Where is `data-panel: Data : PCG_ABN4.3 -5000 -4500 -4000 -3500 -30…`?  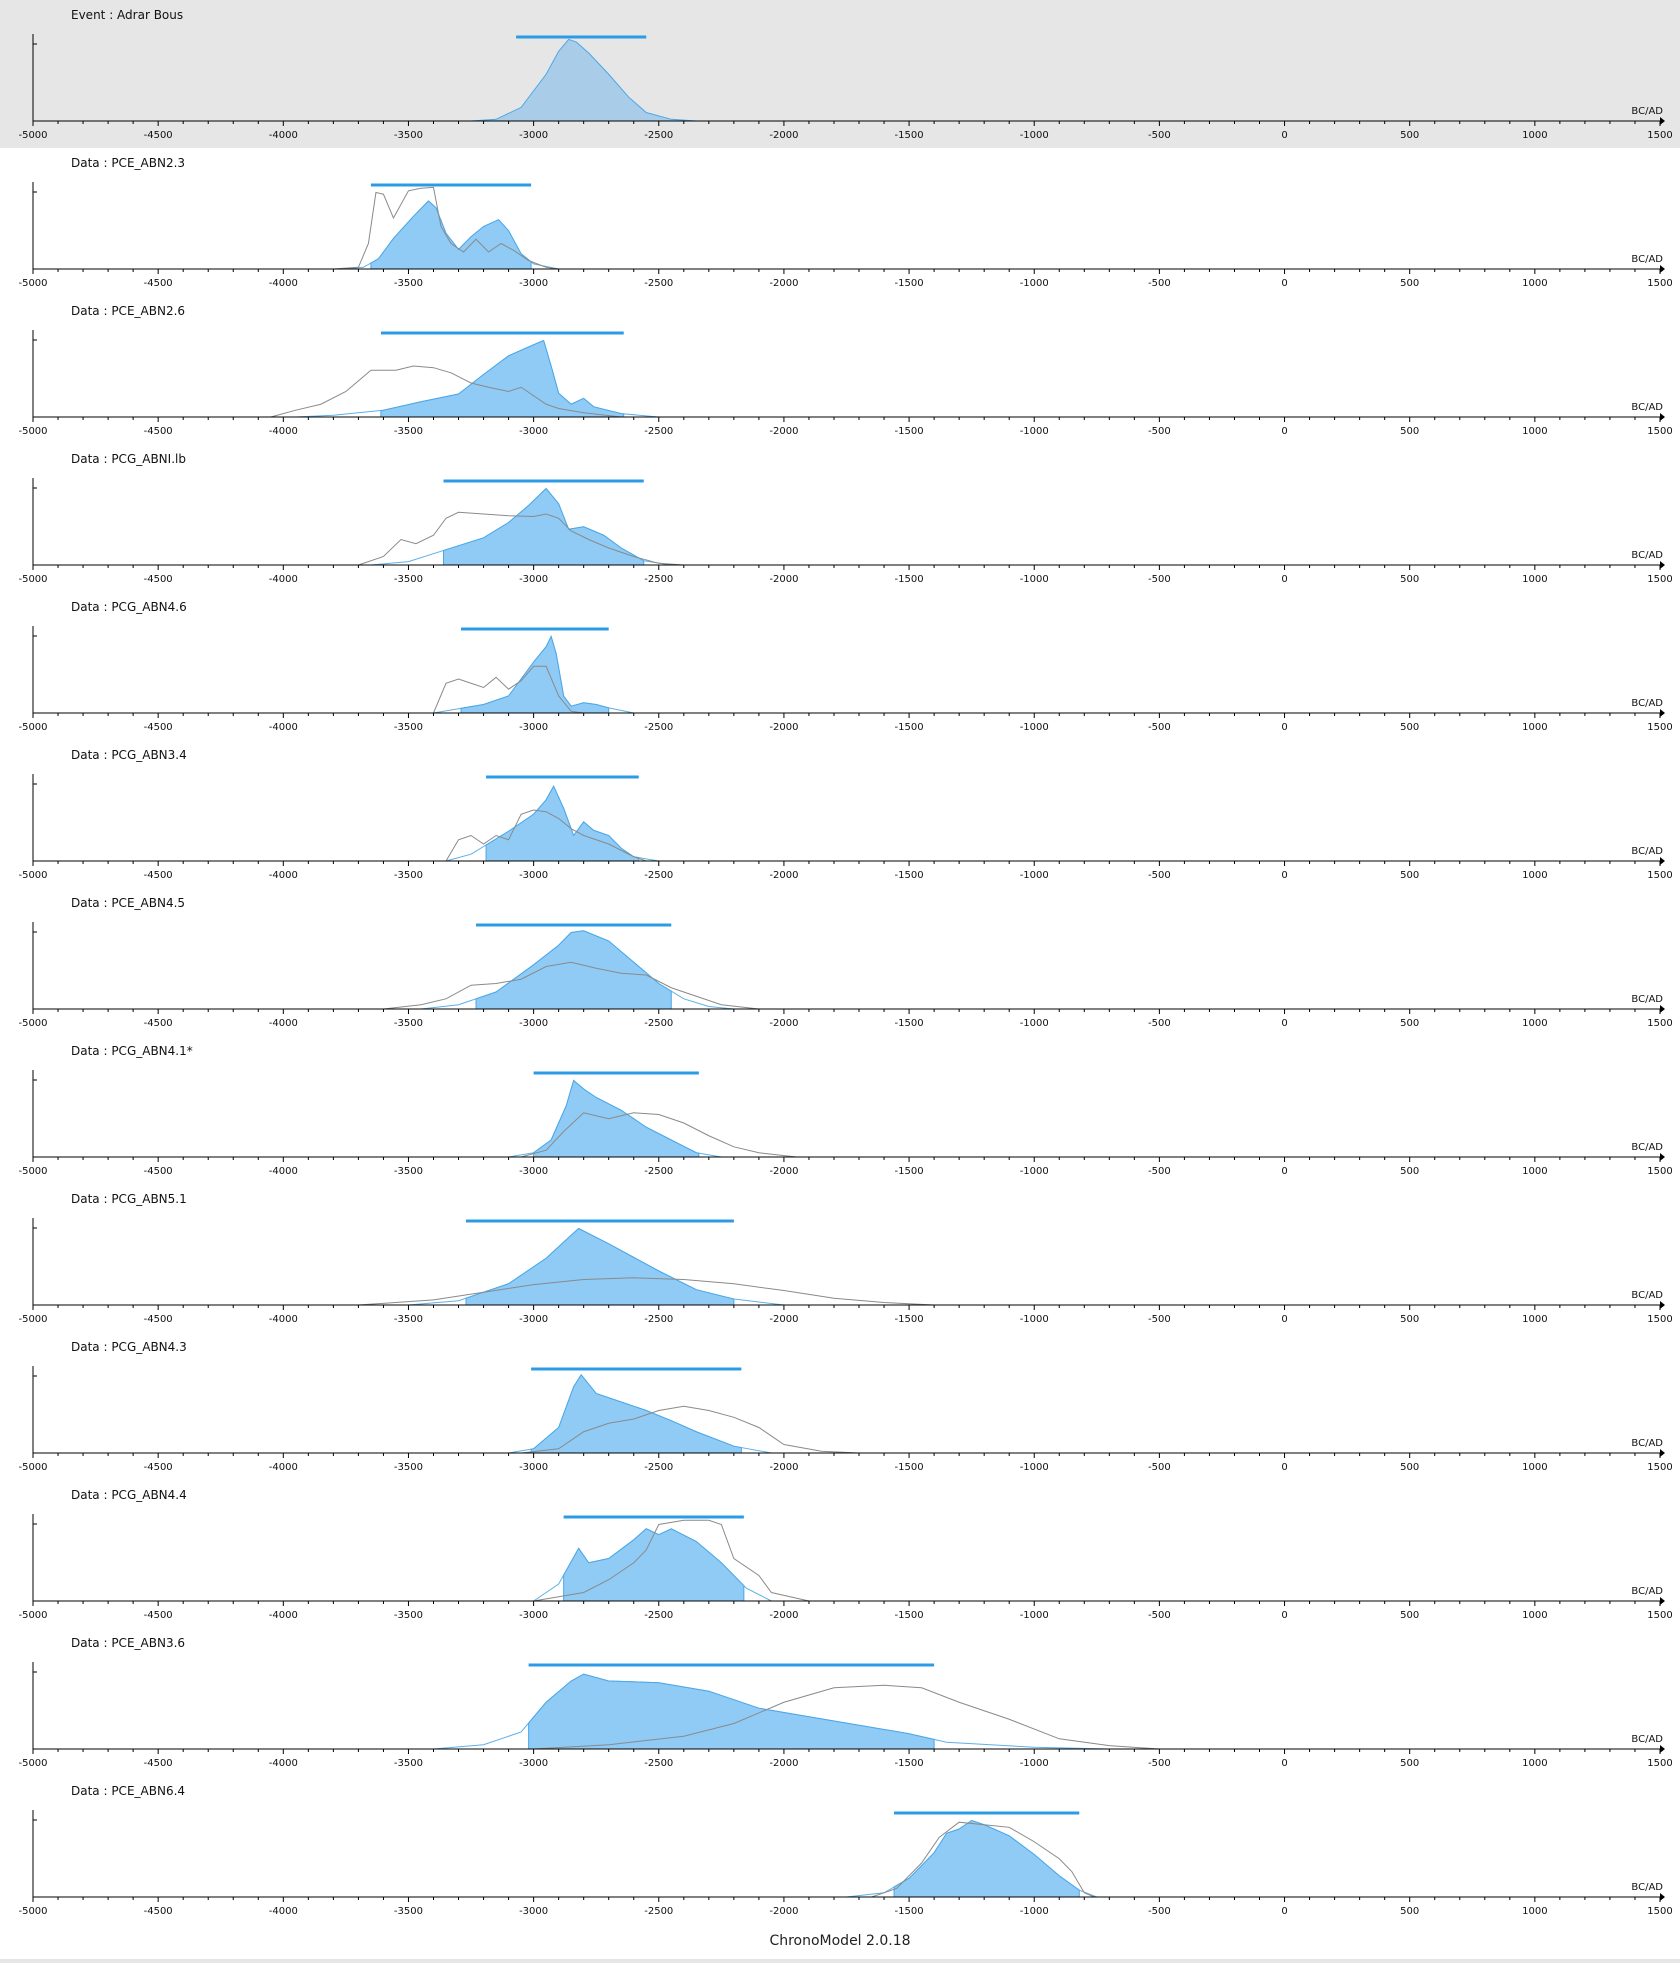
data-panel: Data : PCG_ABN4.3 -5000 -4500 -4000 -3500 -30… is located at coordinates (840, 1406).